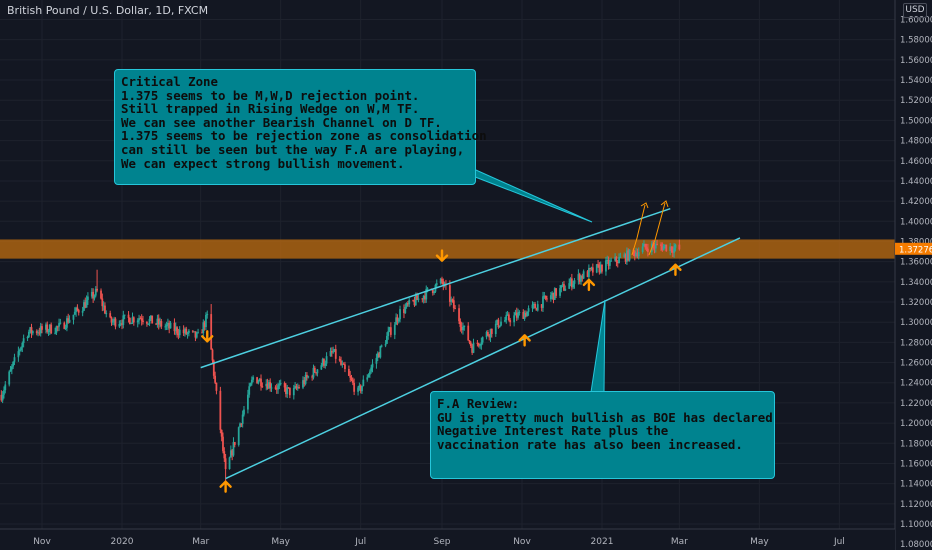 This screenshot has height=550, width=932. I want to click on price-tick-label: 1.14000, so click(916, 485).